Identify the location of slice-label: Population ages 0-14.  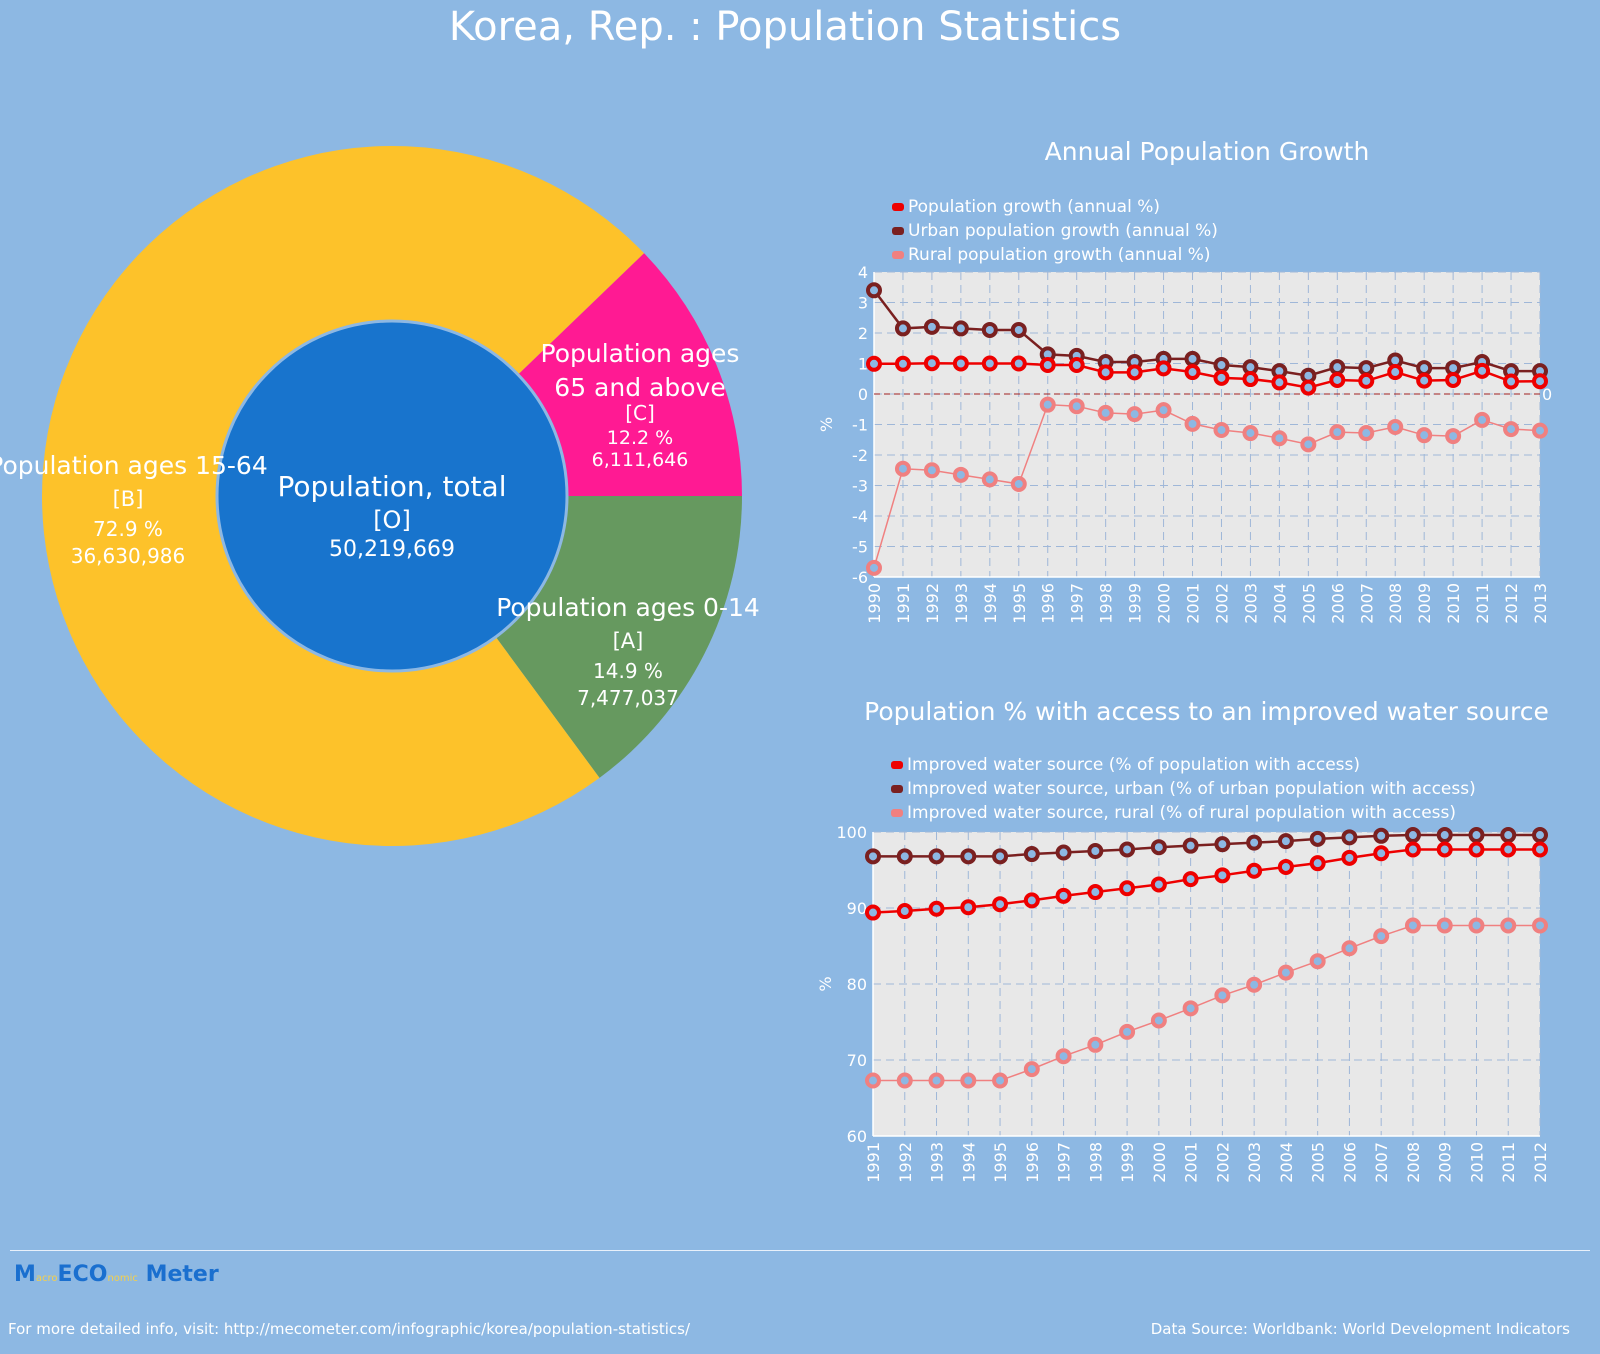
(628, 607).